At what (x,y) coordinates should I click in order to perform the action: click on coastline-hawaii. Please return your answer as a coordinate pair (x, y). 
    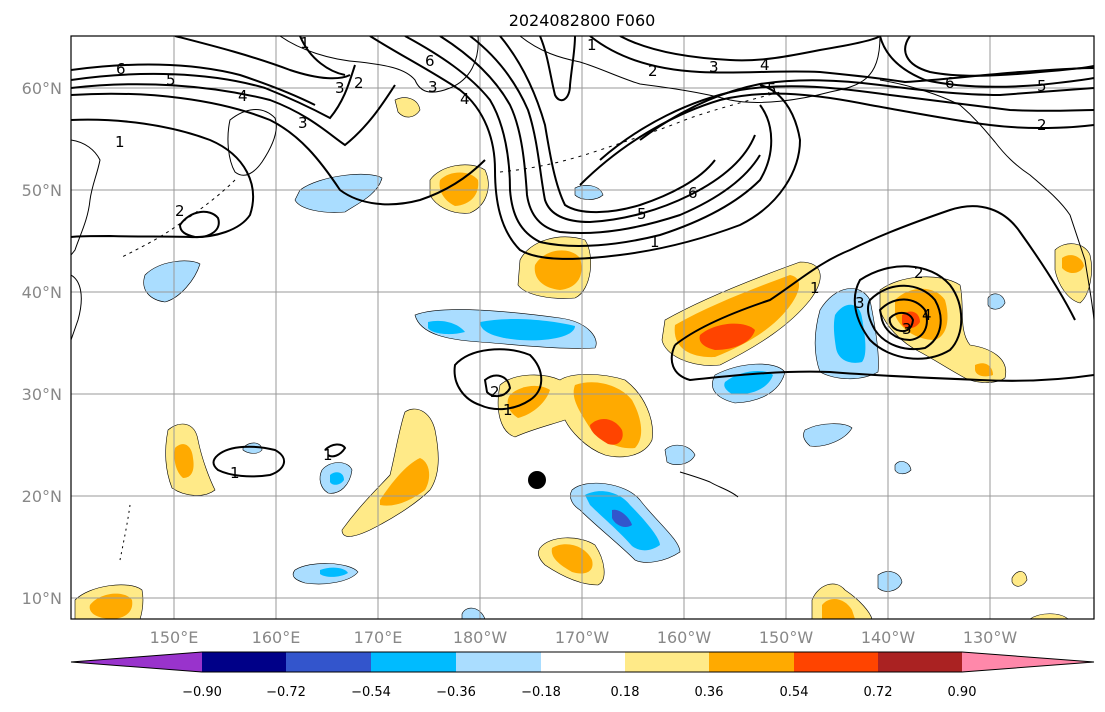
    Looking at the image, I should click on (709, 484).